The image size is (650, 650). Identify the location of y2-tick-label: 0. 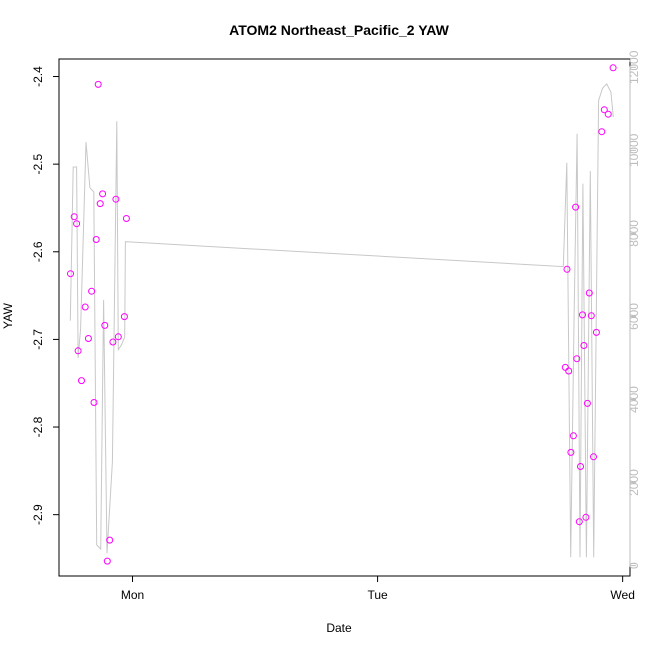
(634, 565).